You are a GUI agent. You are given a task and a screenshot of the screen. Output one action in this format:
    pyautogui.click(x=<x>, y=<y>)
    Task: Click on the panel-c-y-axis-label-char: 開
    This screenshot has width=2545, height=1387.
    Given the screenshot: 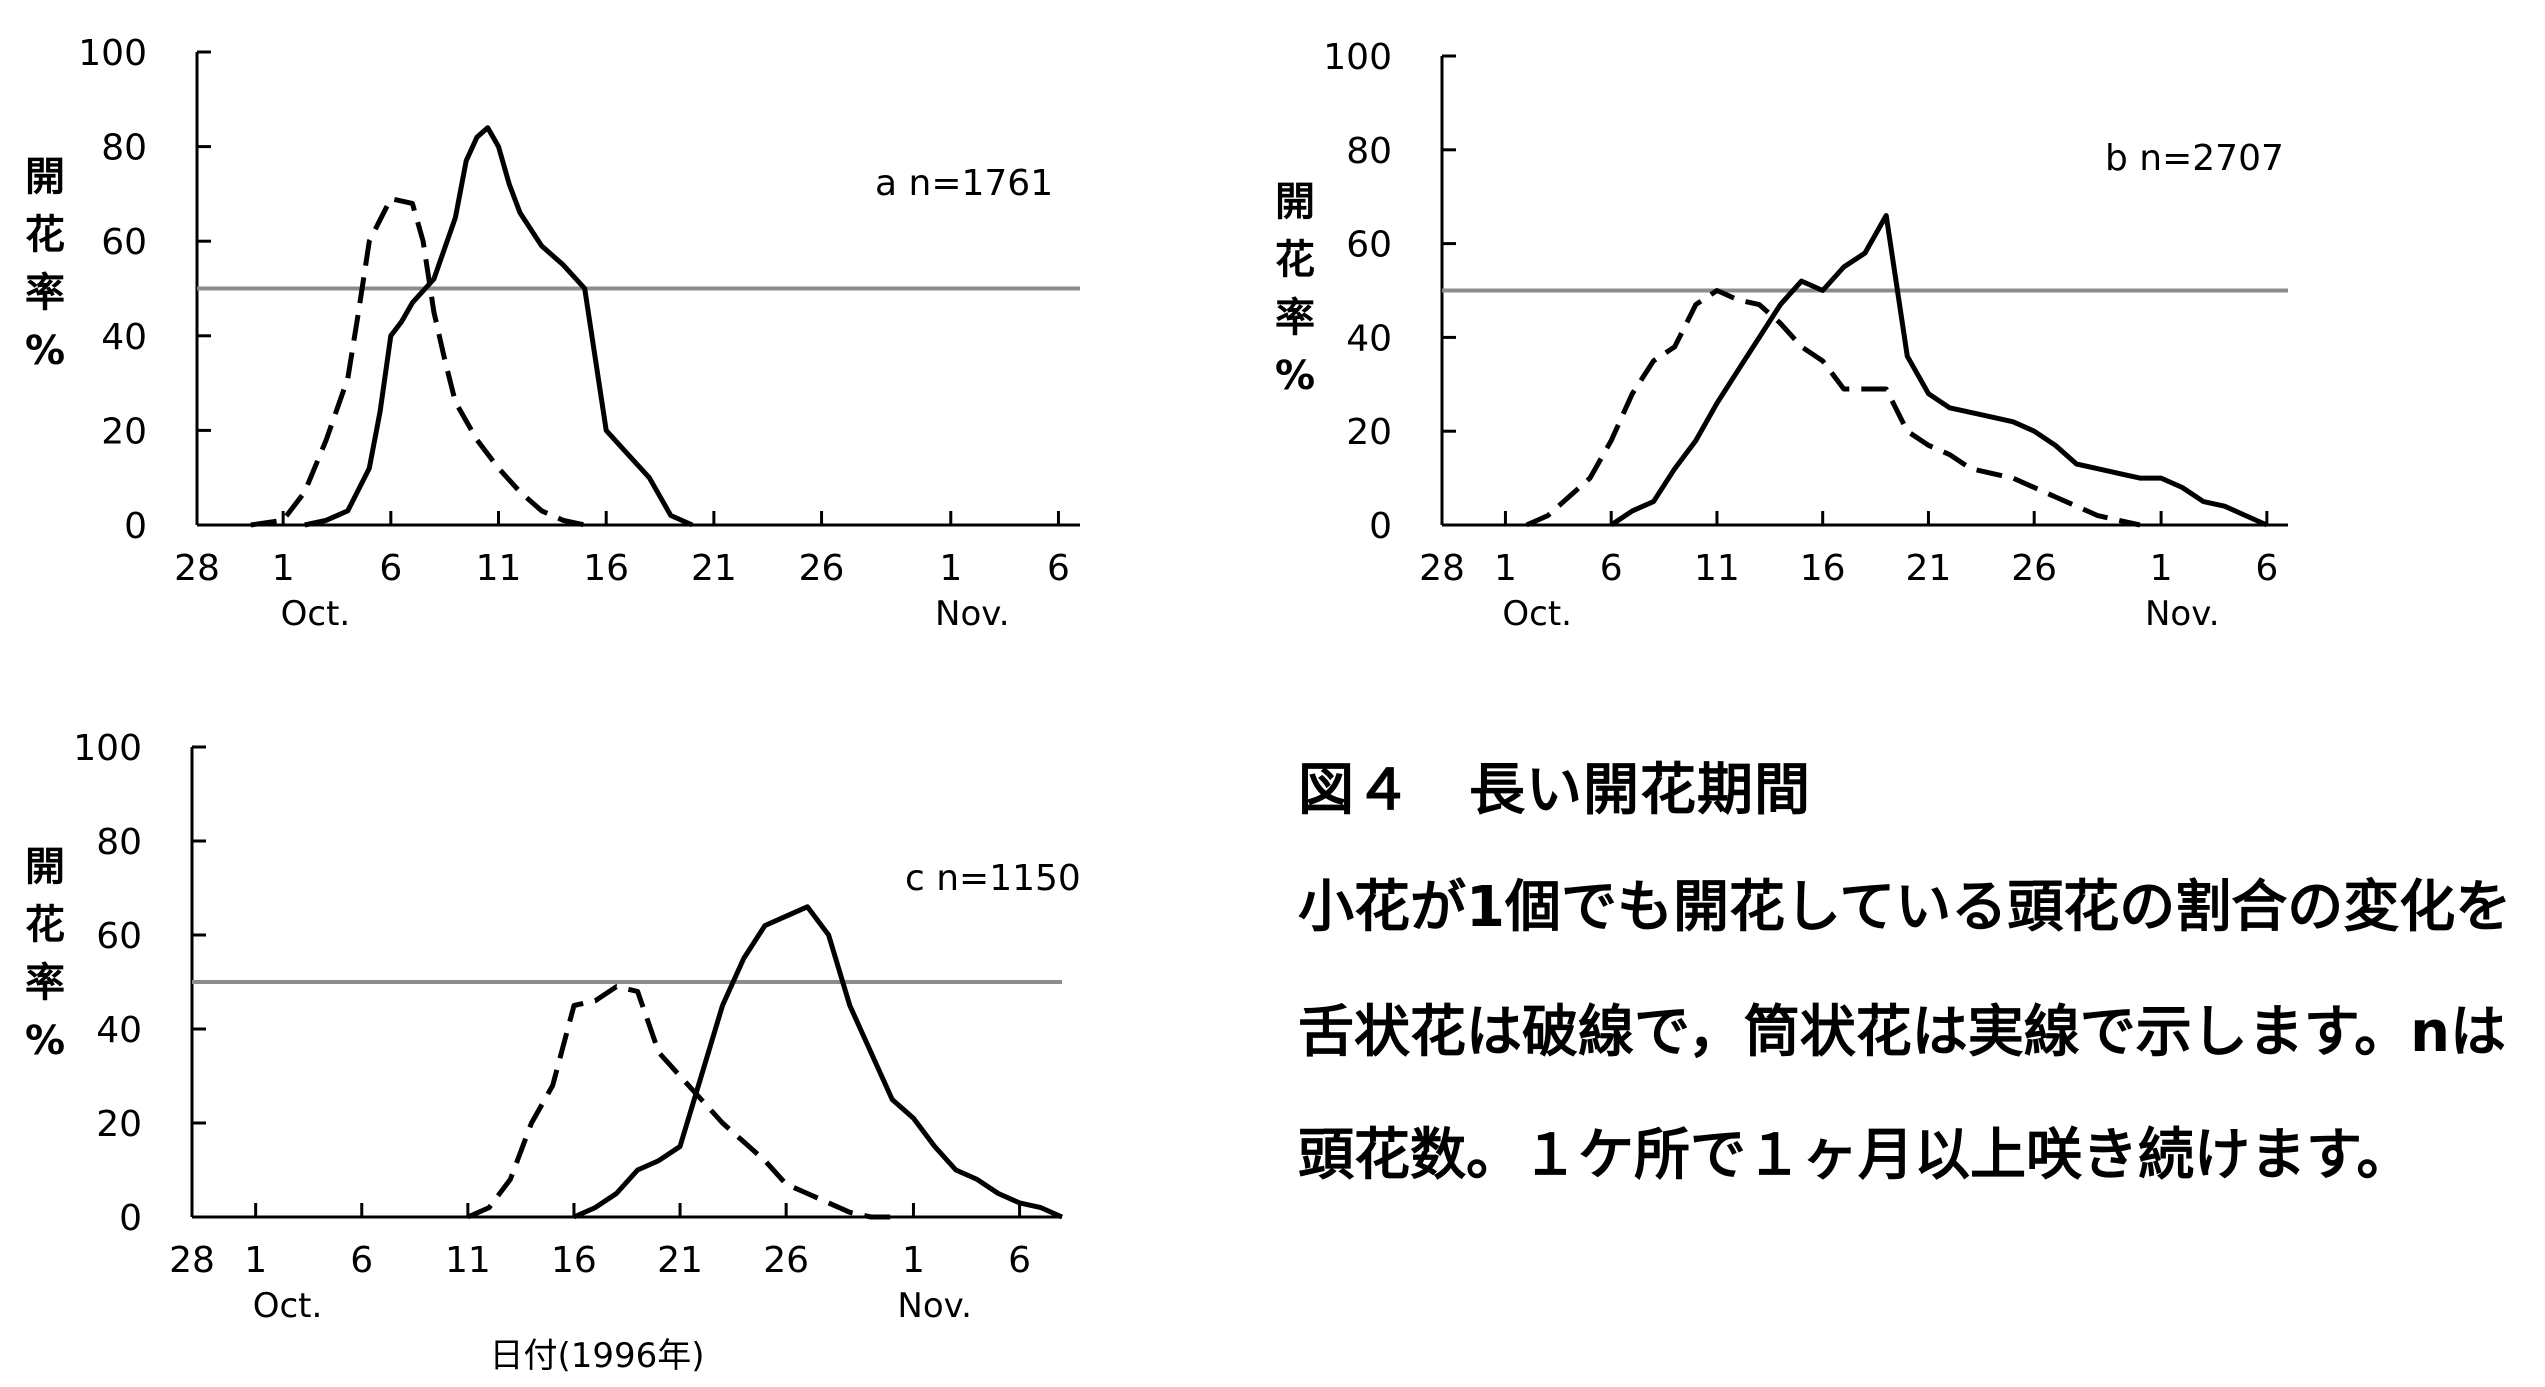 What is the action you would take?
    pyautogui.click(x=45, y=867)
    